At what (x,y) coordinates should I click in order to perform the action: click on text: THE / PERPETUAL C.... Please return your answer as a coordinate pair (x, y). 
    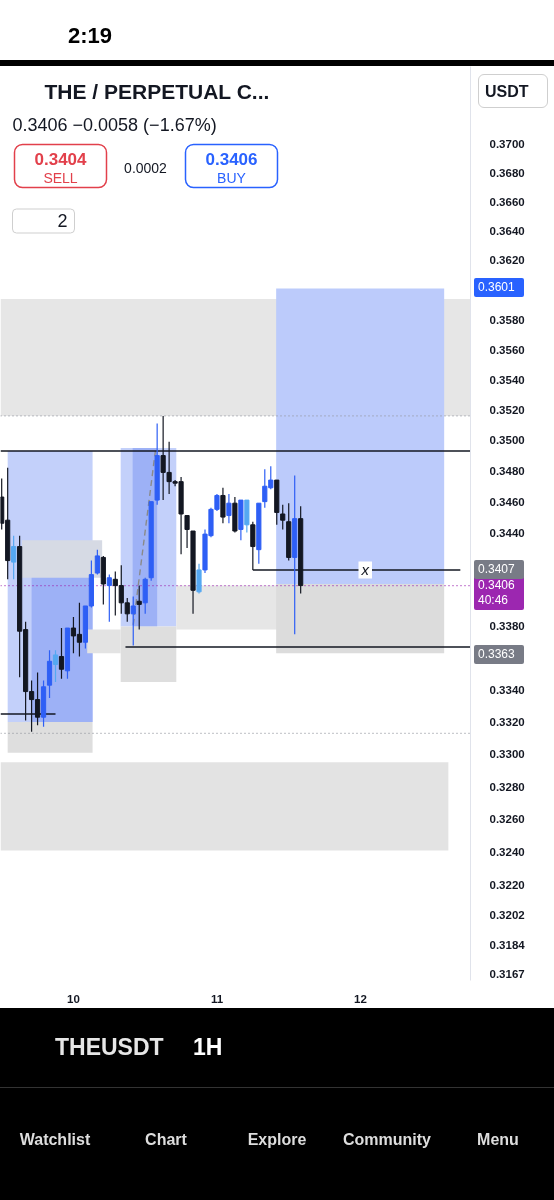
    Looking at the image, I should click on (157, 91).